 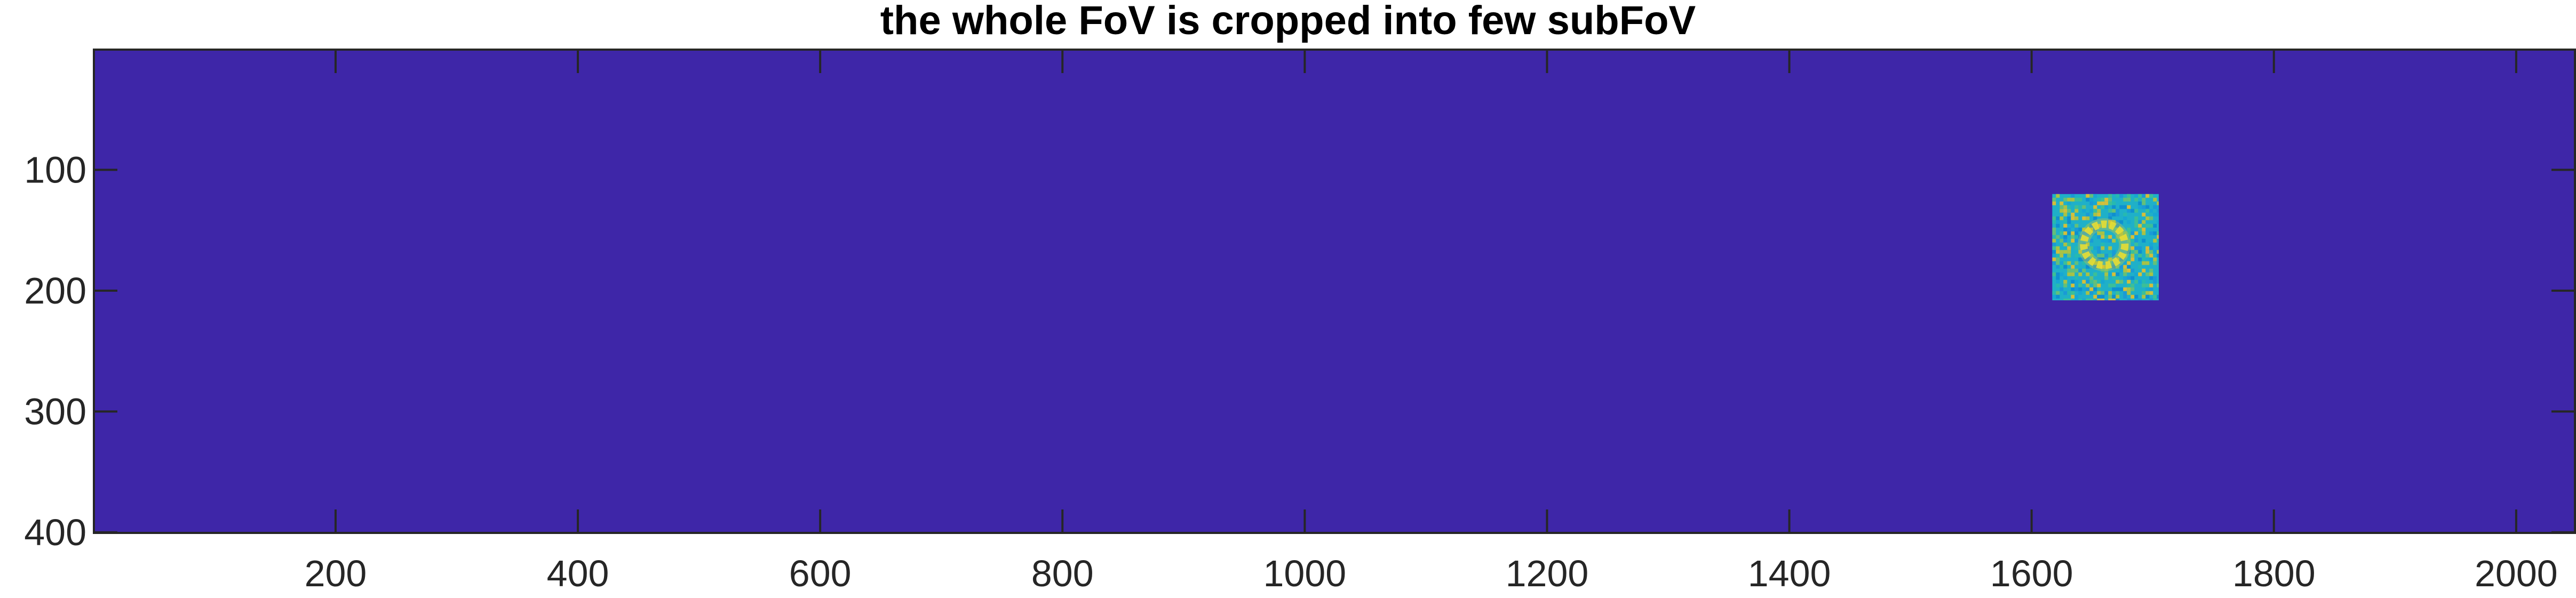 I want to click on y-tick-label: 300, so click(x=55, y=411).